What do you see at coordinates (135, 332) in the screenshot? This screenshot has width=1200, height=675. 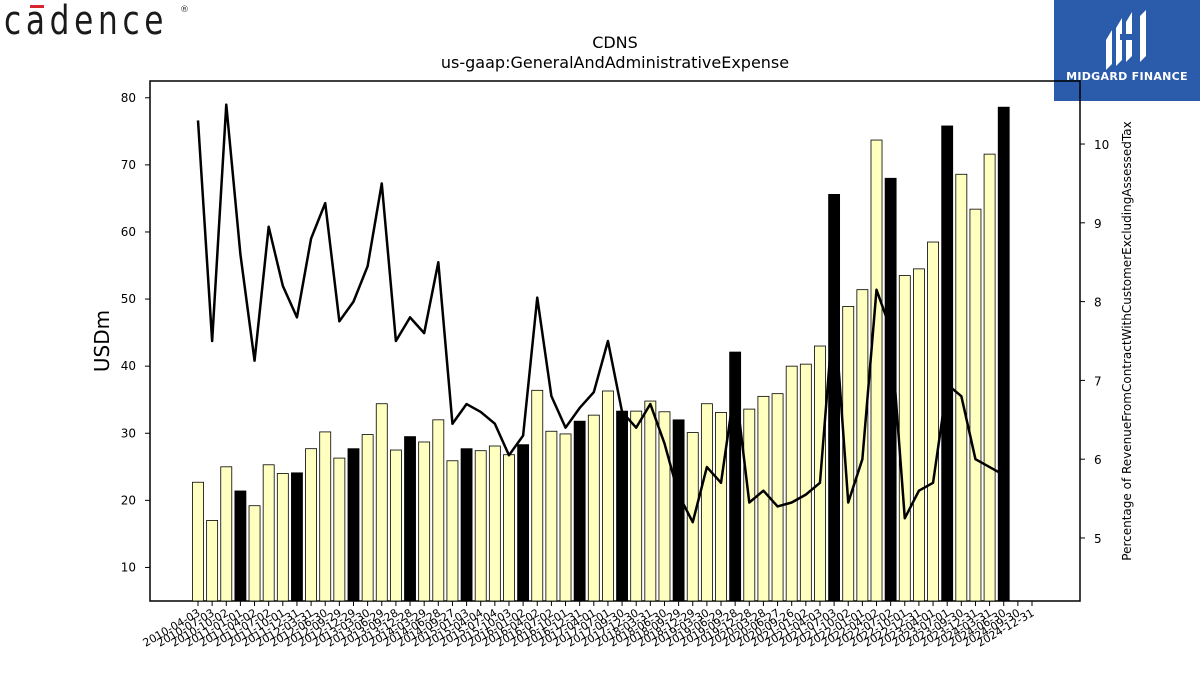 I see `y-axis-ticks: 10 20 30 40 50 60 70 80` at bounding box center [135, 332].